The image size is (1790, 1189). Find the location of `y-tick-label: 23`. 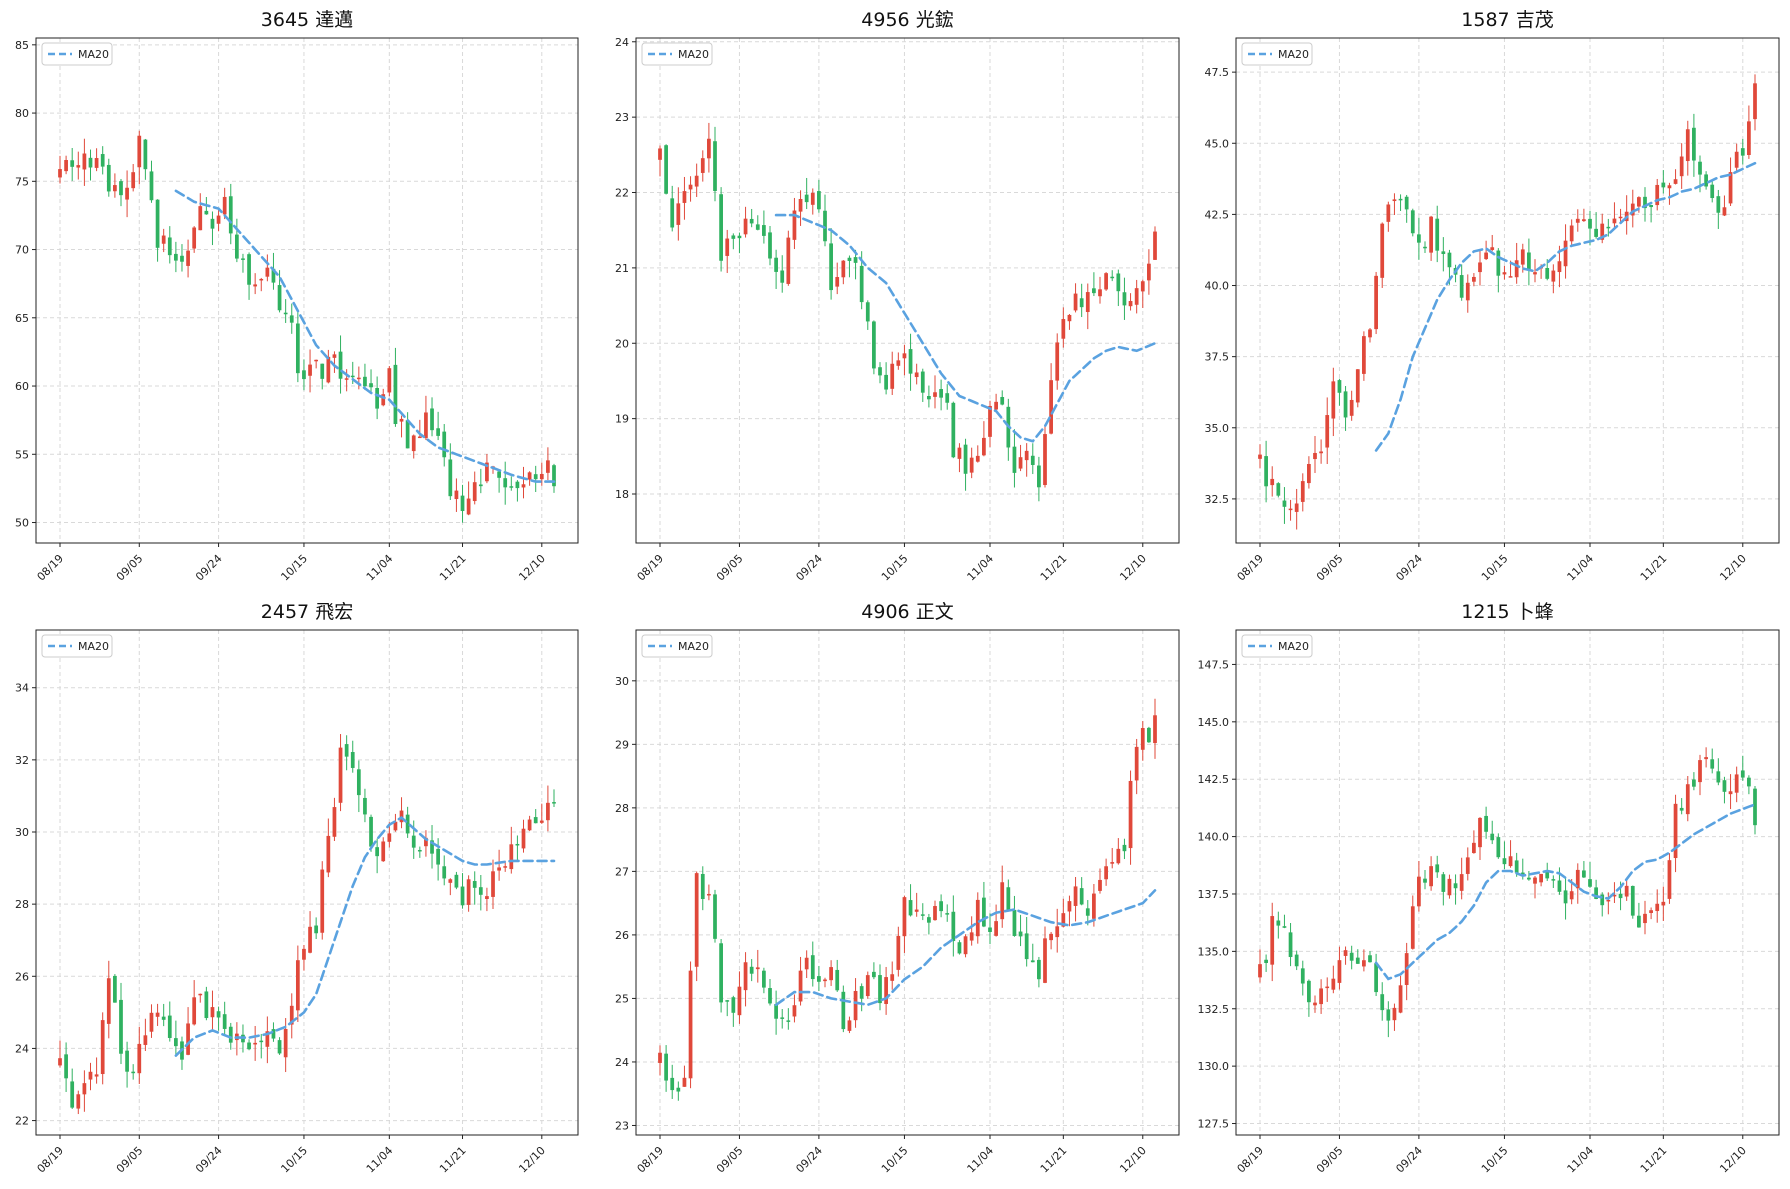

y-tick-label: 23 is located at coordinates (622, 1125).